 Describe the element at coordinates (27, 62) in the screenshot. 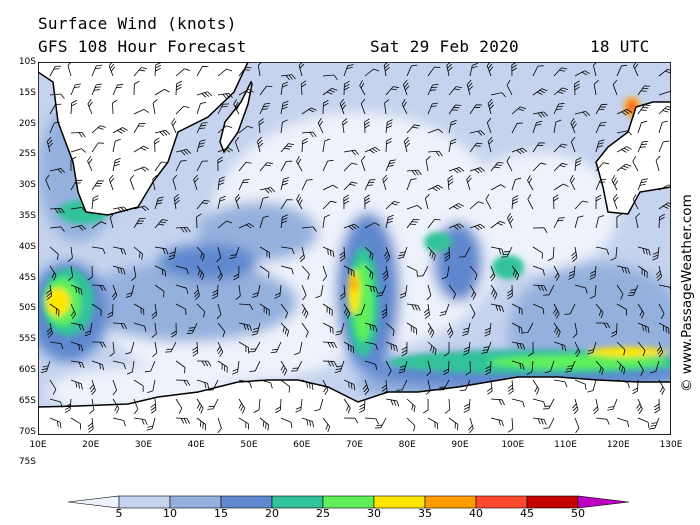

I see `latitude-label: 10S` at that location.